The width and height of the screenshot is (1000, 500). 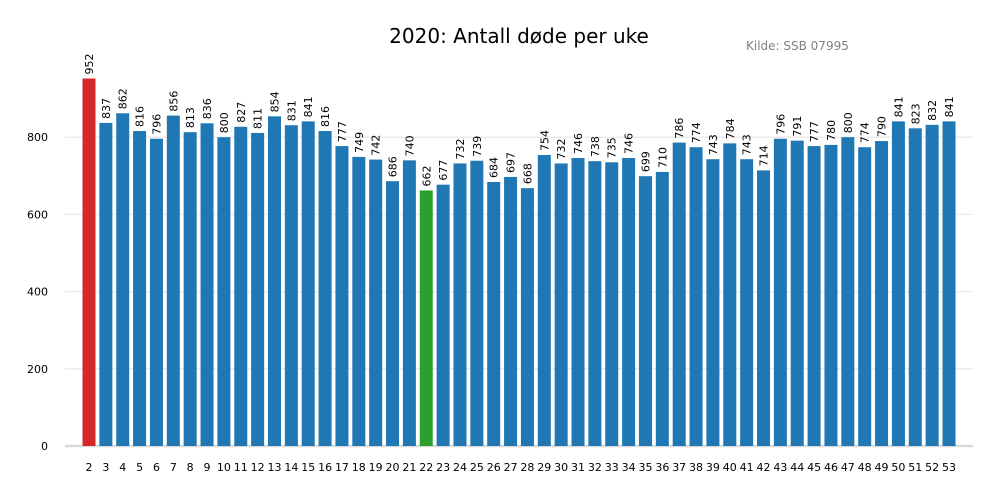 What do you see at coordinates (882, 467) in the screenshot?
I see `x-tick-label: 49` at bounding box center [882, 467].